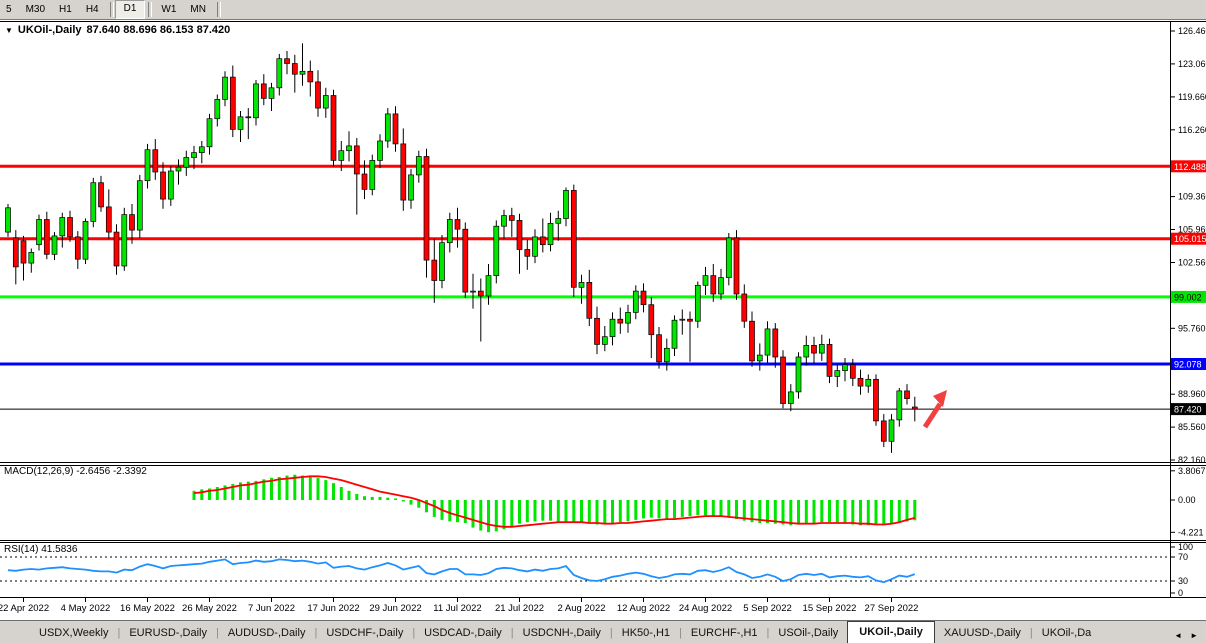 The width and height of the screenshot is (1206, 643). What do you see at coordinates (982, 633) in the screenshot?
I see `tab-xauusd-daily: XAUUSD-,Daily` at bounding box center [982, 633].